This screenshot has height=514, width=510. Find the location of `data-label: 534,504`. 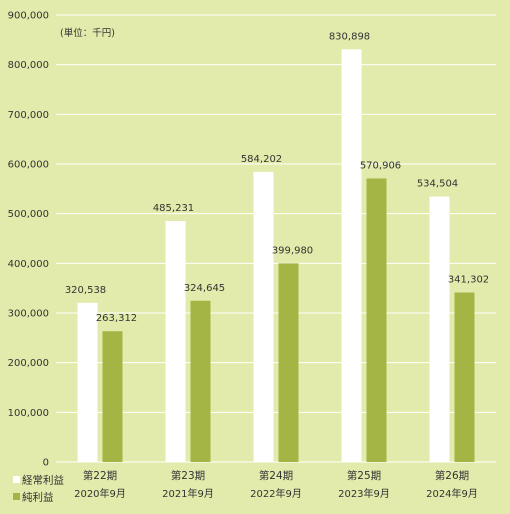

data-label: 534,504 is located at coordinates (437, 184).